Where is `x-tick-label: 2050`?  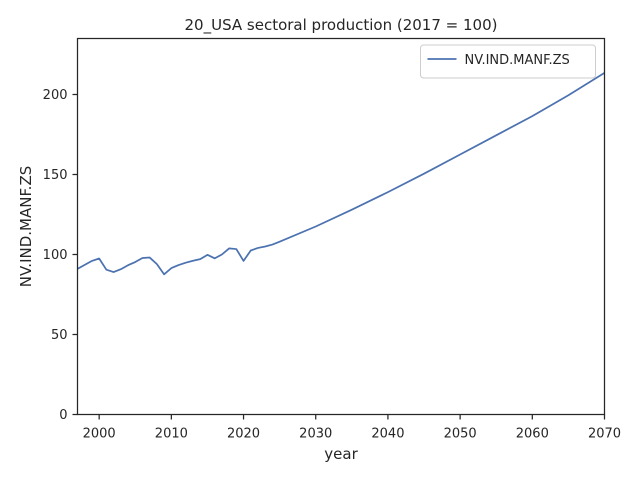
x-tick-label: 2050 is located at coordinates (460, 434).